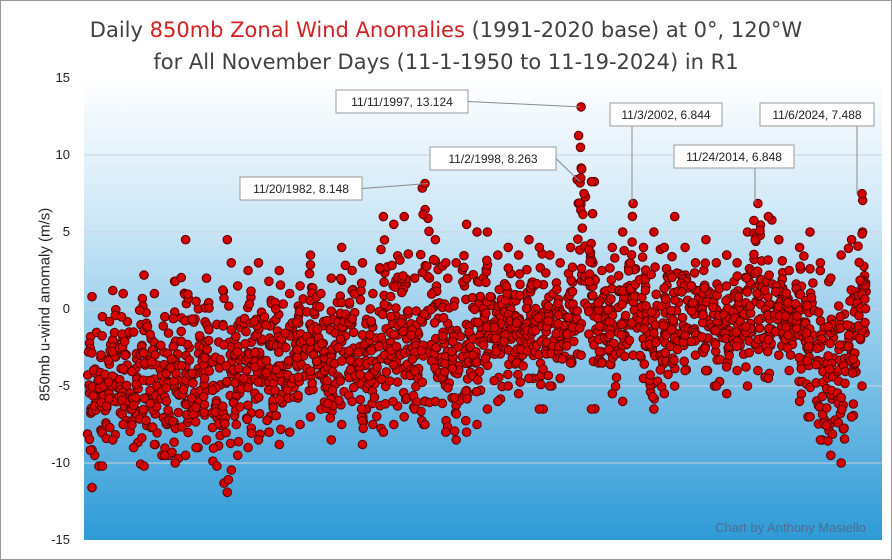 The image size is (892, 560). I want to click on y-tick-label: -10, so click(60, 462).